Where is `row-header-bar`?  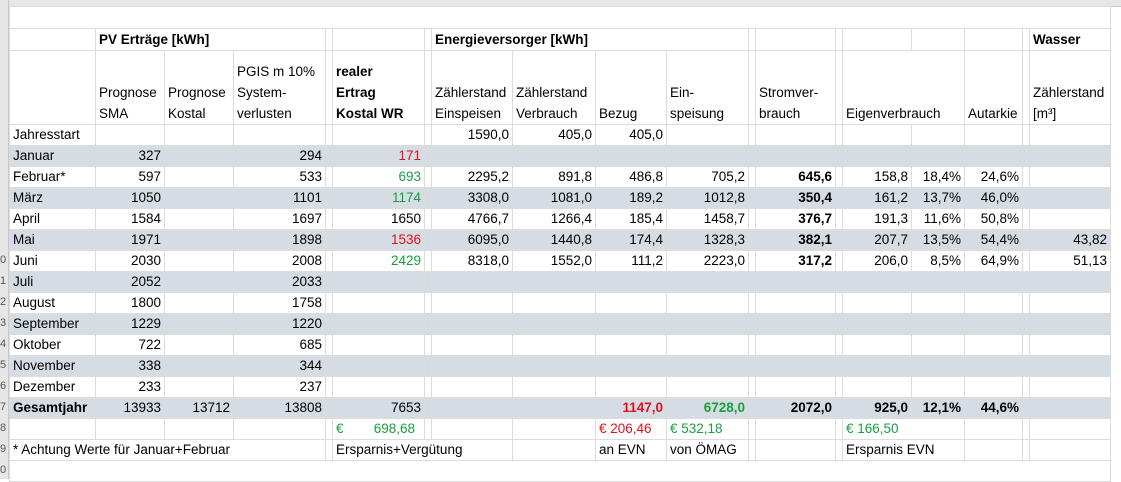
row-header-bar is located at coordinates (4, 239).